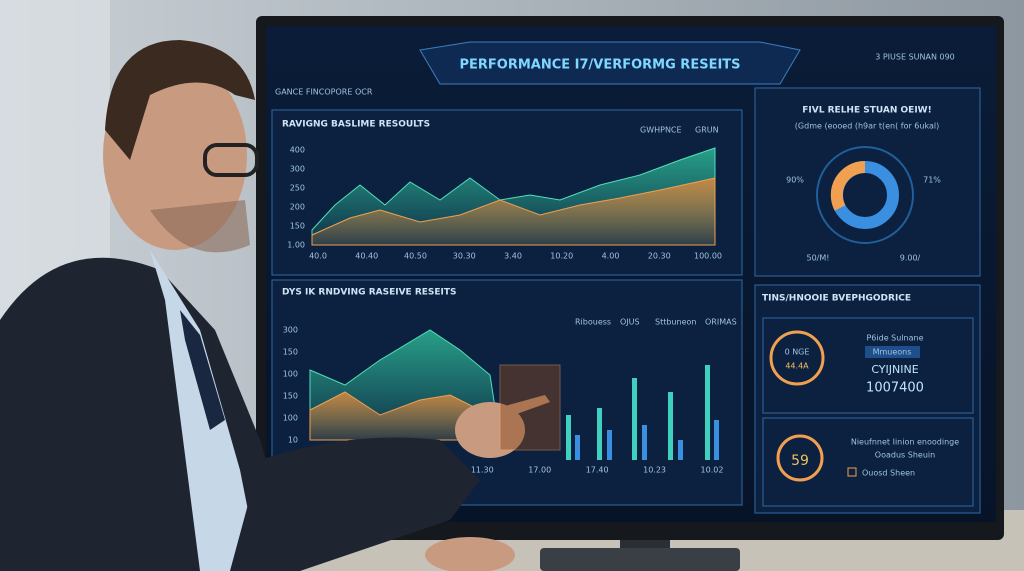 The image size is (1024, 571). Describe the element at coordinates (910, 258) in the screenshot. I see `value: 9.00/` at that location.